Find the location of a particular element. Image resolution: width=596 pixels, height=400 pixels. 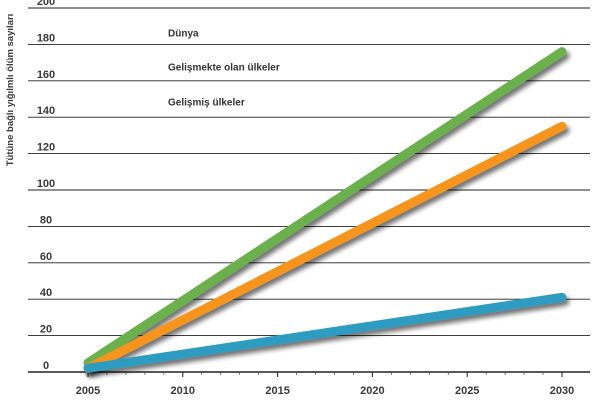

x-tick-label: 2010 is located at coordinates (183, 391).